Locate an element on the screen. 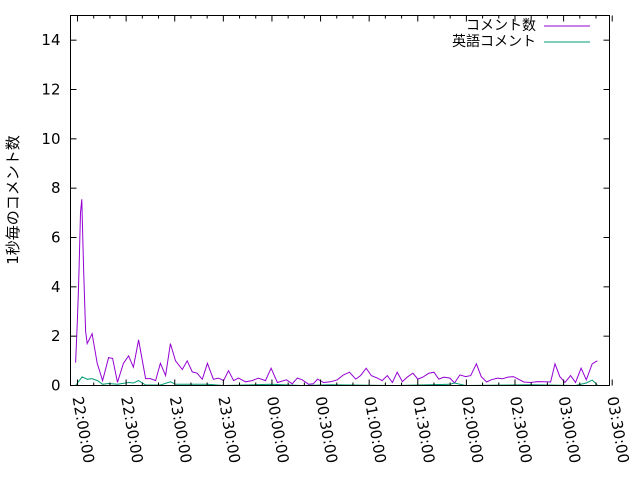 The image size is (640, 480). legend-label-1: 英語コメント is located at coordinates (494, 41).